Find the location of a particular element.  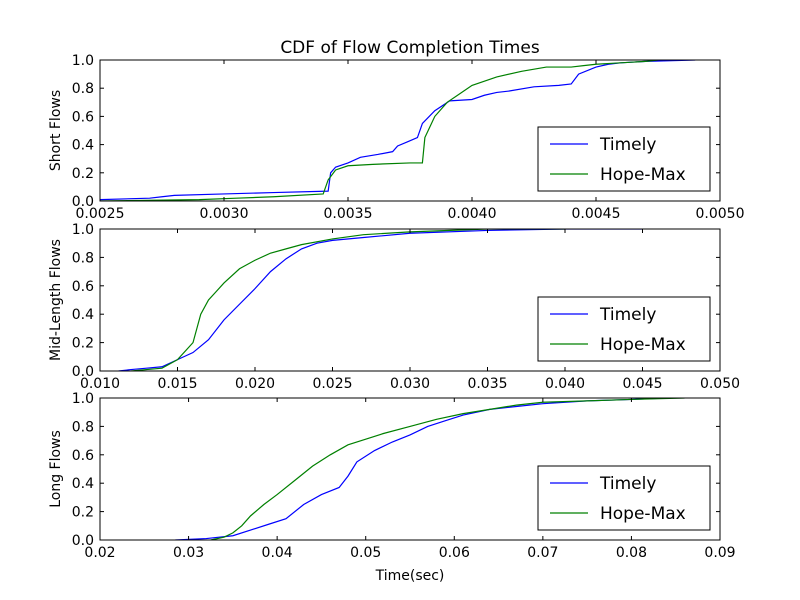

x-tick-label: 0.08 is located at coordinates (631, 553).